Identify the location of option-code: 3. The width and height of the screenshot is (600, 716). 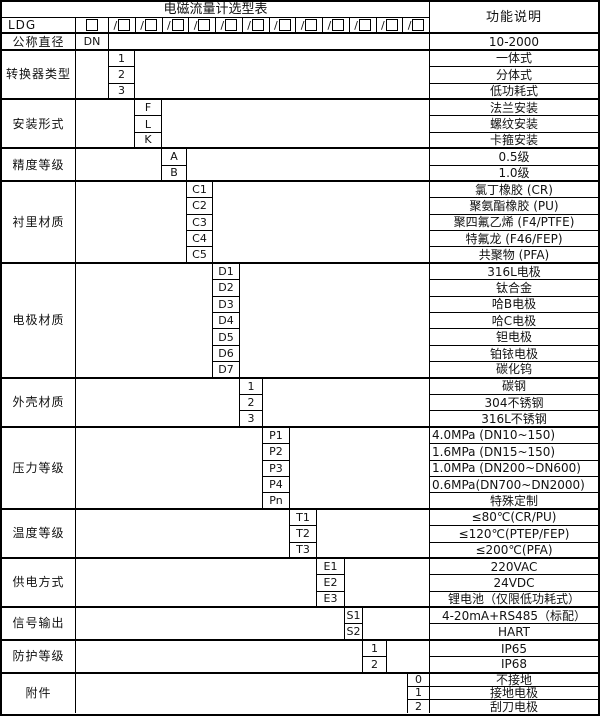
(122, 91).